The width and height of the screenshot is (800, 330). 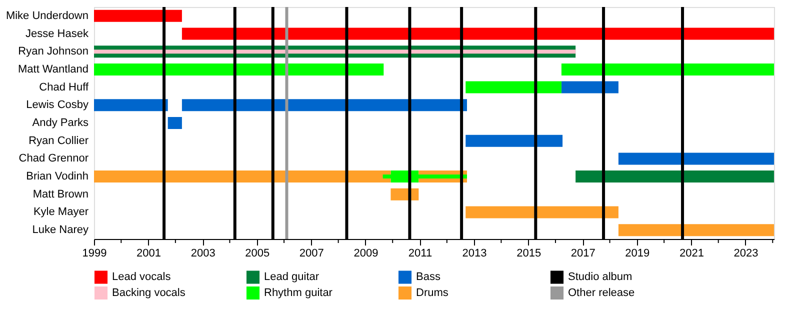 What do you see at coordinates (529, 254) in the screenshot?
I see `x-tick-label: 2015` at bounding box center [529, 254].